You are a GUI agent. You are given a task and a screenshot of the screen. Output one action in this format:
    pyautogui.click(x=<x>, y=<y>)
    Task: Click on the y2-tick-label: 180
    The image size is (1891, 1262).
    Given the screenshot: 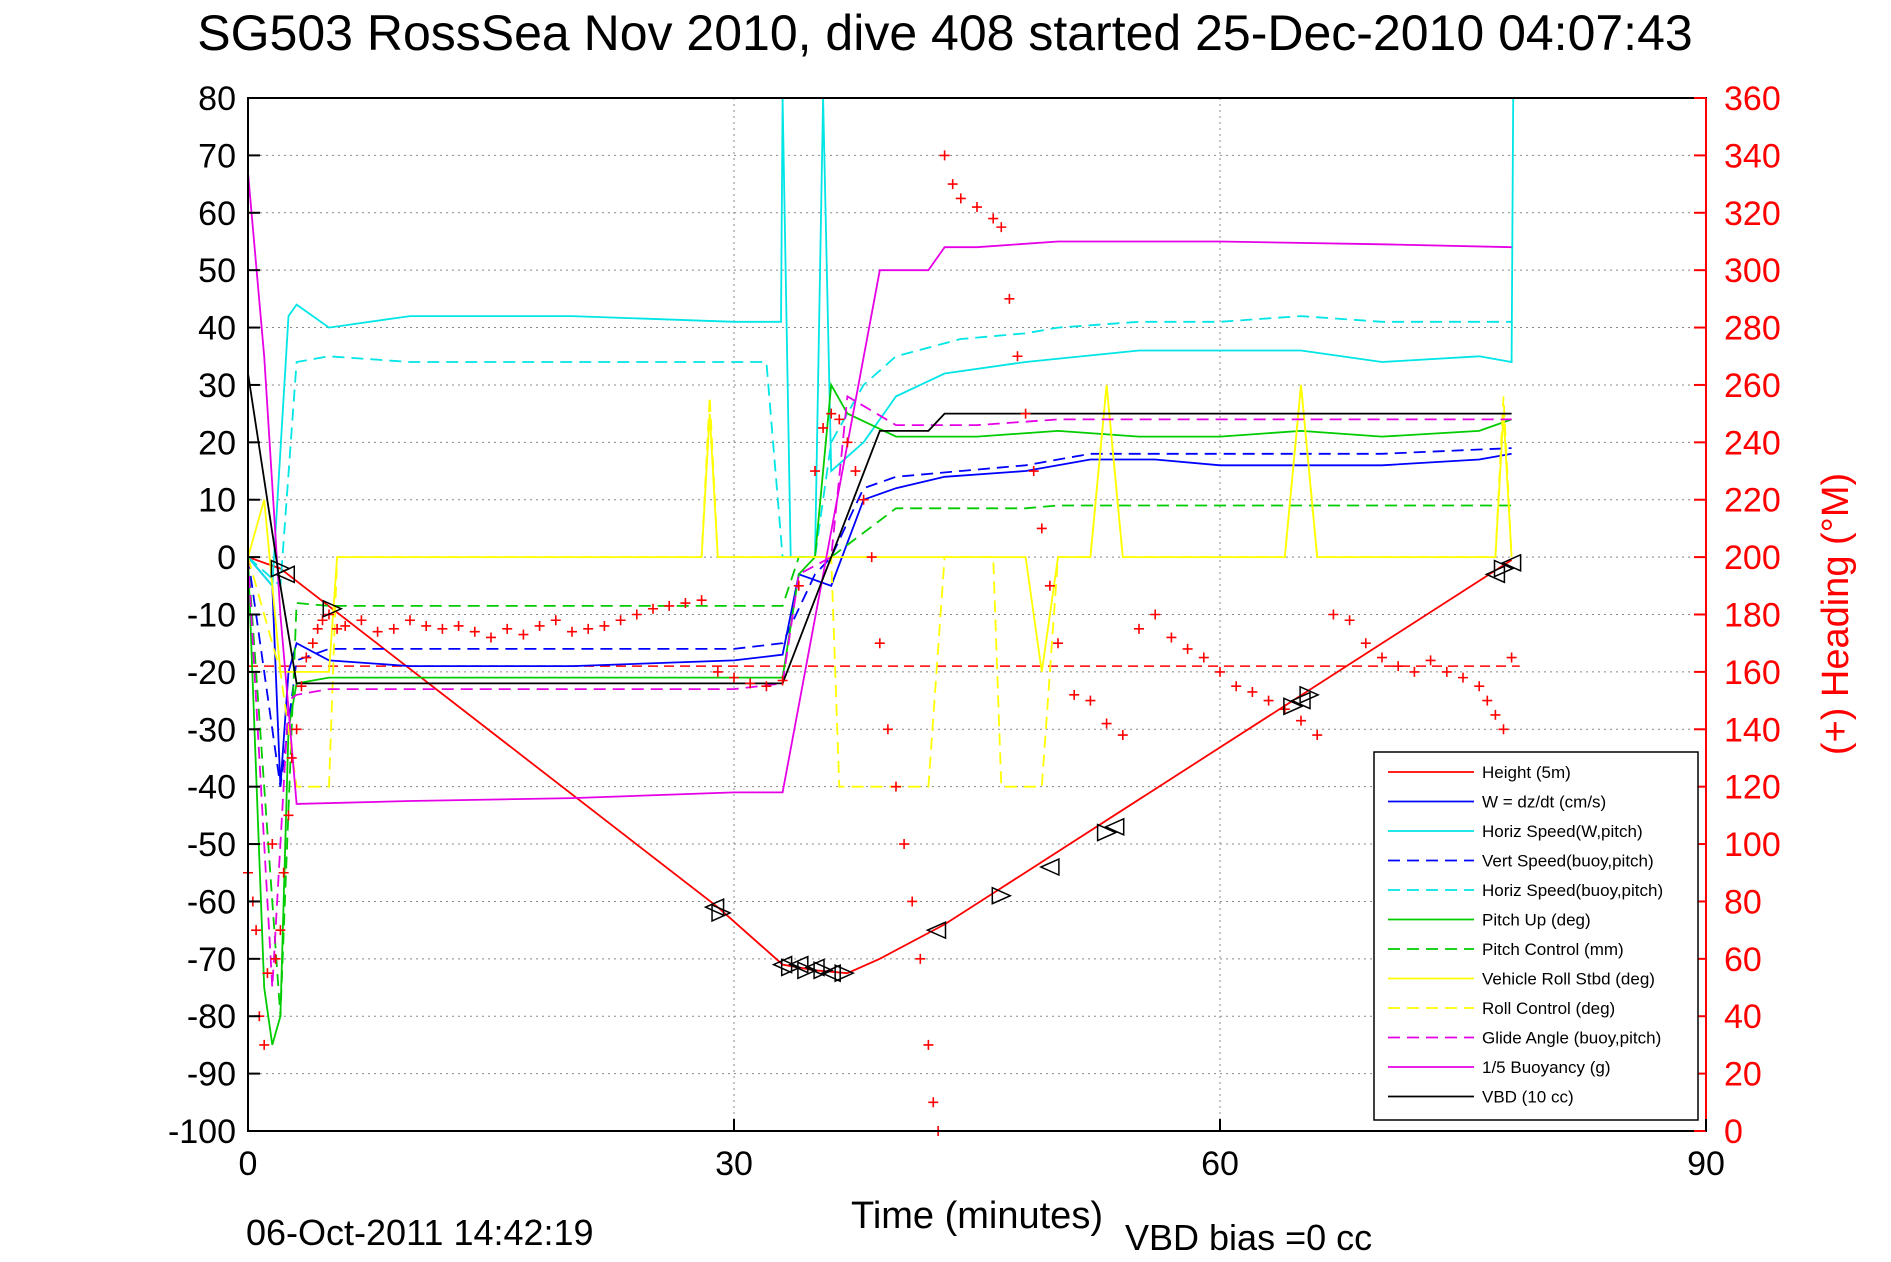 What is the action you would take?
    pyautogui.click(x=1752, y=616)
    